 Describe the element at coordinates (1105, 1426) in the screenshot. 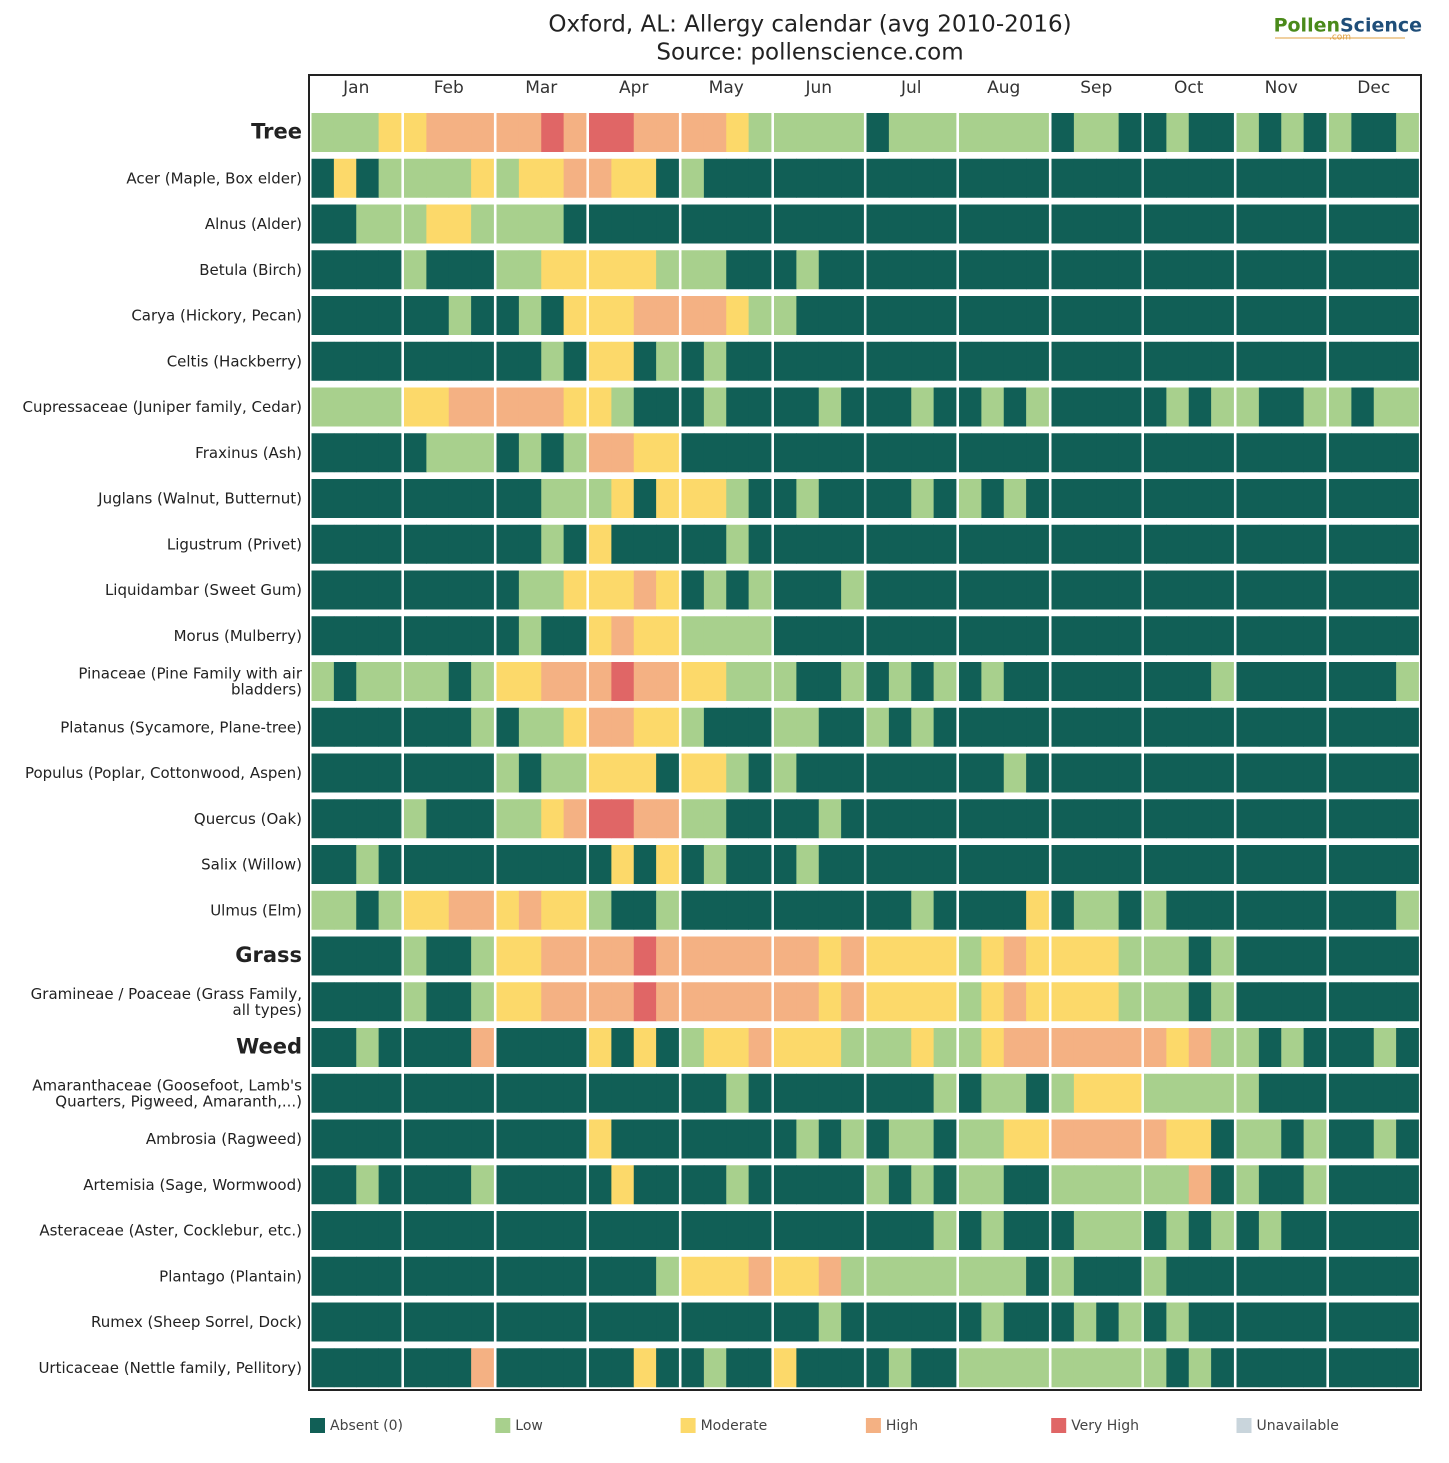

I see `legend-label: Very High` at that location.